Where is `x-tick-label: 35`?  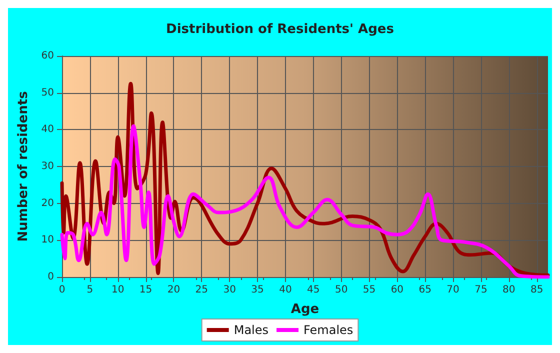
x-tick-label: 35 is located at coordinates (257, 290).